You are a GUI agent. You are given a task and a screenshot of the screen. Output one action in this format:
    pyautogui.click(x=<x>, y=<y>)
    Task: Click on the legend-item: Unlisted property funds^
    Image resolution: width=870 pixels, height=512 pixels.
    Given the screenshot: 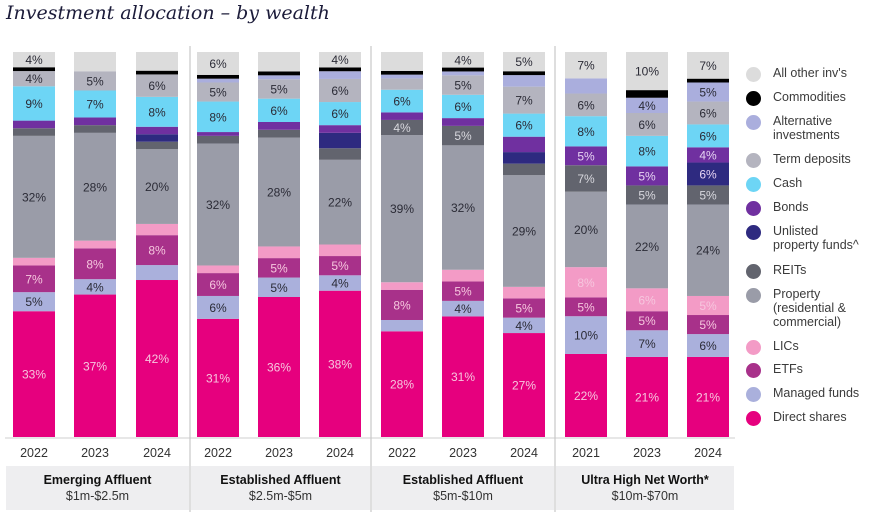 What is the action you would take?
    pyautogui.click(x=802, y=238)
    